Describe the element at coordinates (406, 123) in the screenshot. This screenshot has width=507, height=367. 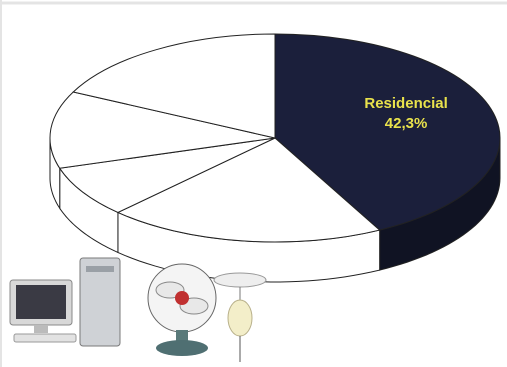
I see `slice-value: 42,3%` at that location.